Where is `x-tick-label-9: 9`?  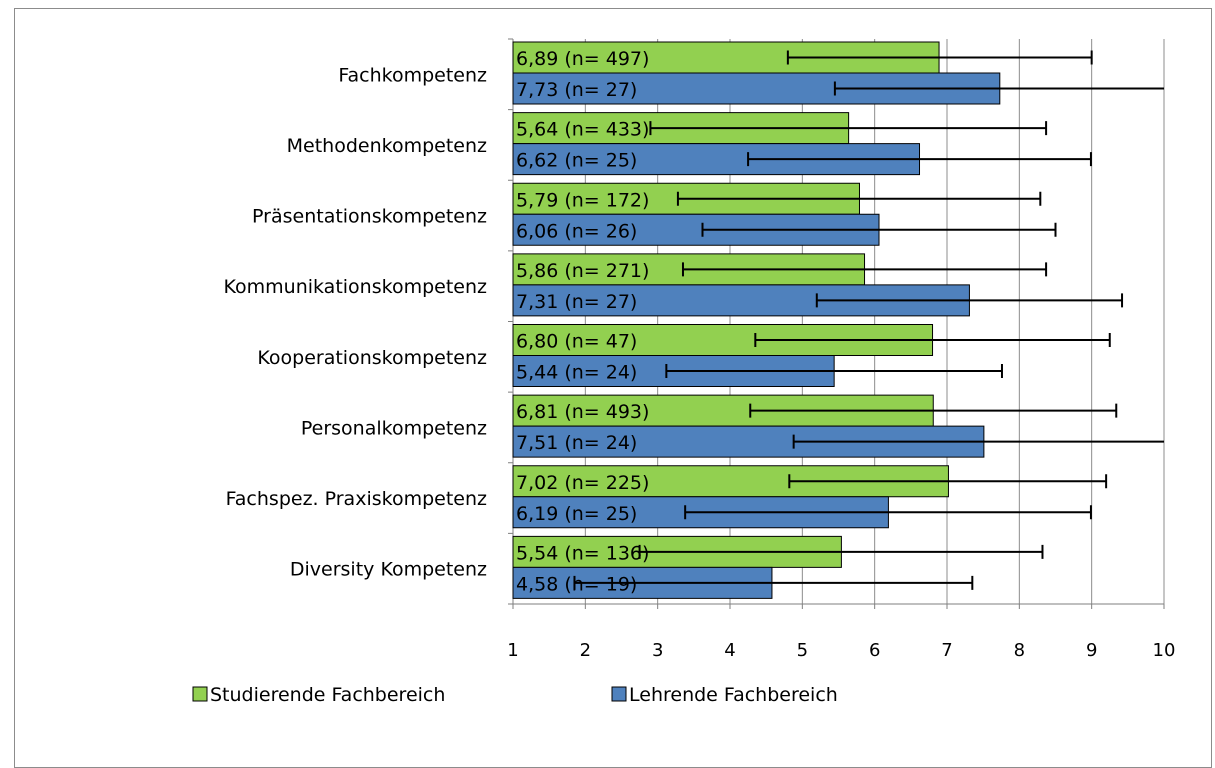
x-tick-label-9: 9 is located at coordinates (1091, 650).